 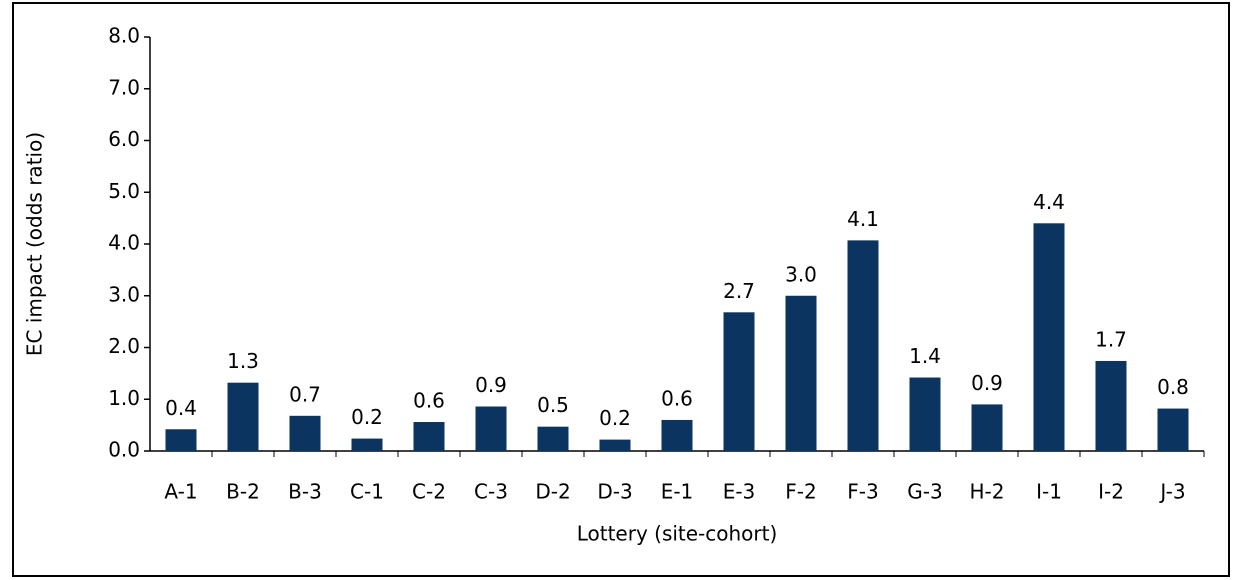 What do you see at coordinates (1171, 492) in the screenshot?
I see `x-tick-label: J-3` at bounding box center [1171, 492].